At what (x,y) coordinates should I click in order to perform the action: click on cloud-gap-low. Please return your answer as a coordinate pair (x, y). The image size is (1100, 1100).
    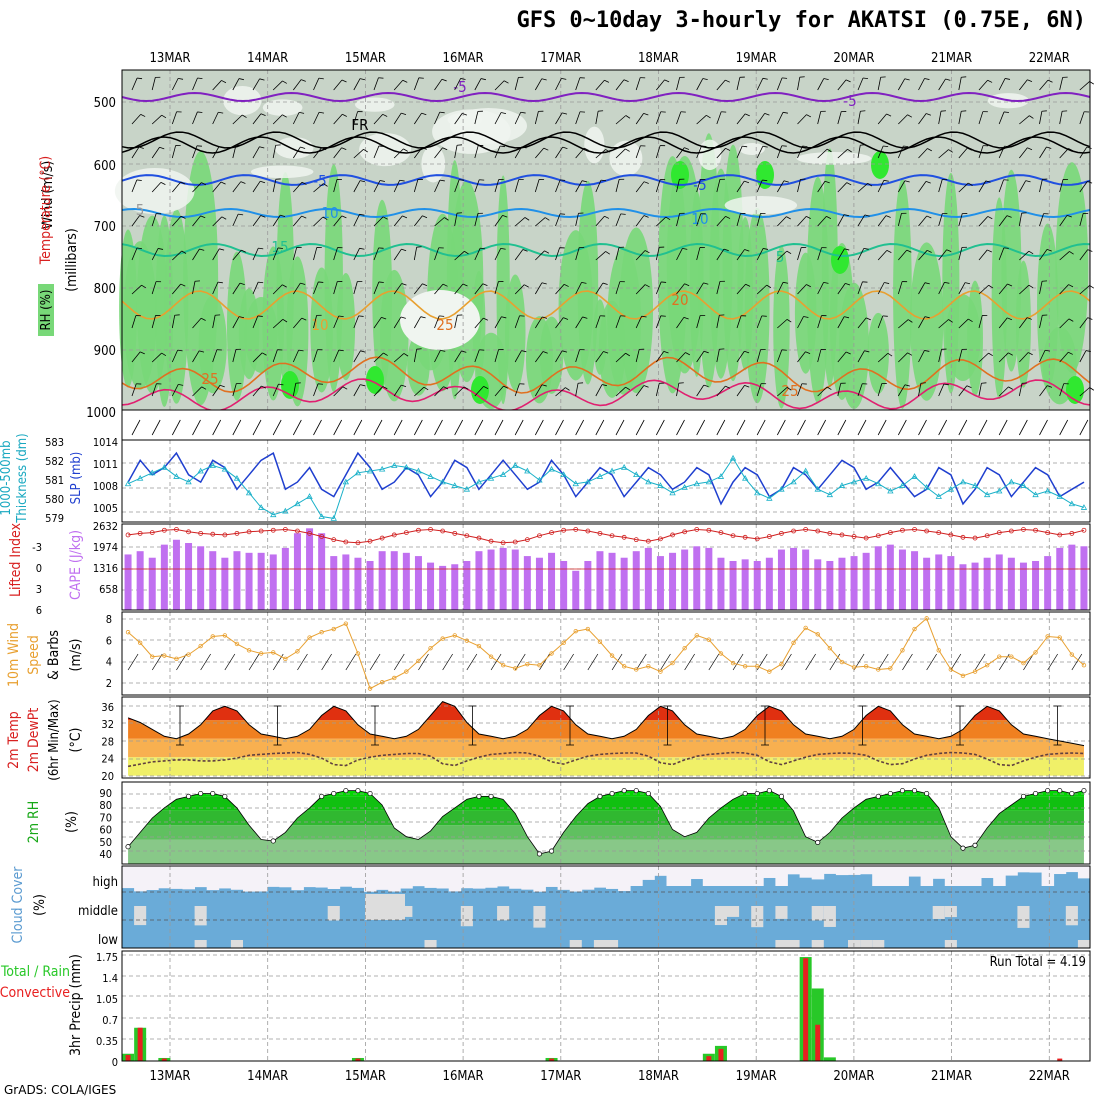
    Looking at the image, I should click on (793, 944).